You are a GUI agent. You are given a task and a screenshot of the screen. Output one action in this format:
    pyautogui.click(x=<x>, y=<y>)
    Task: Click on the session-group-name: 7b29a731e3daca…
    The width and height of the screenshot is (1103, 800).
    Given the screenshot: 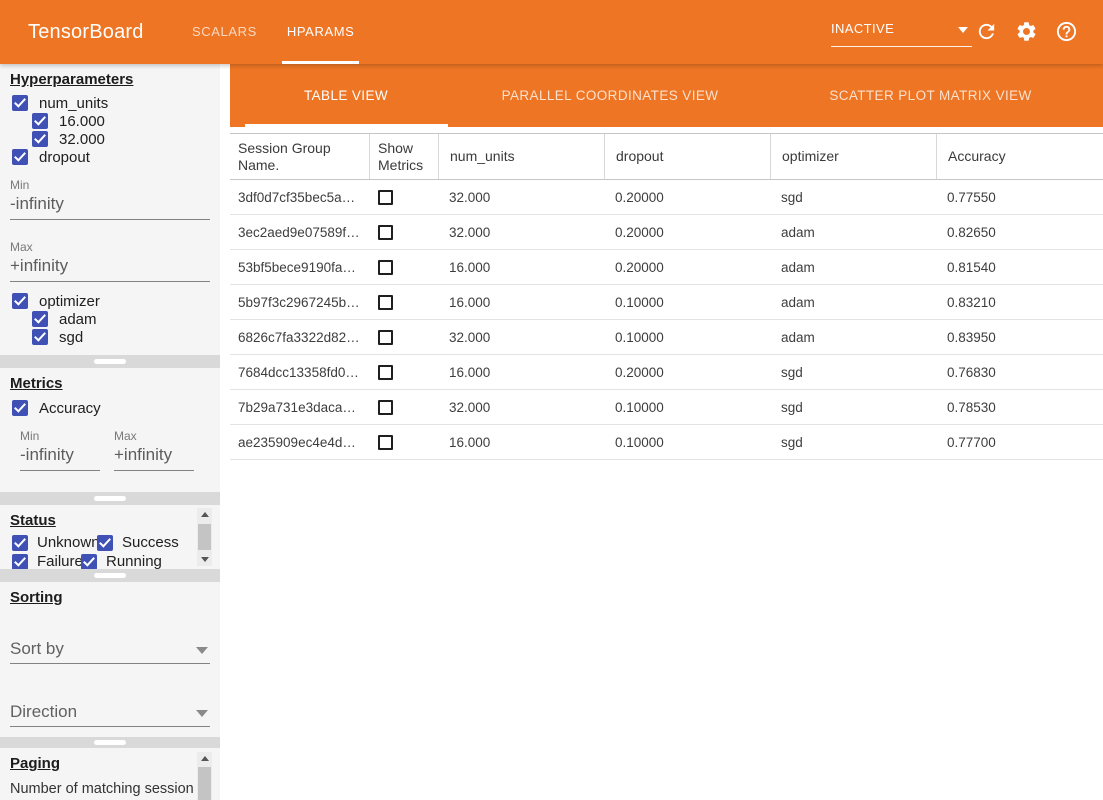 What is the action you would take?
    pyautogui.click(x=297, y=407)
    